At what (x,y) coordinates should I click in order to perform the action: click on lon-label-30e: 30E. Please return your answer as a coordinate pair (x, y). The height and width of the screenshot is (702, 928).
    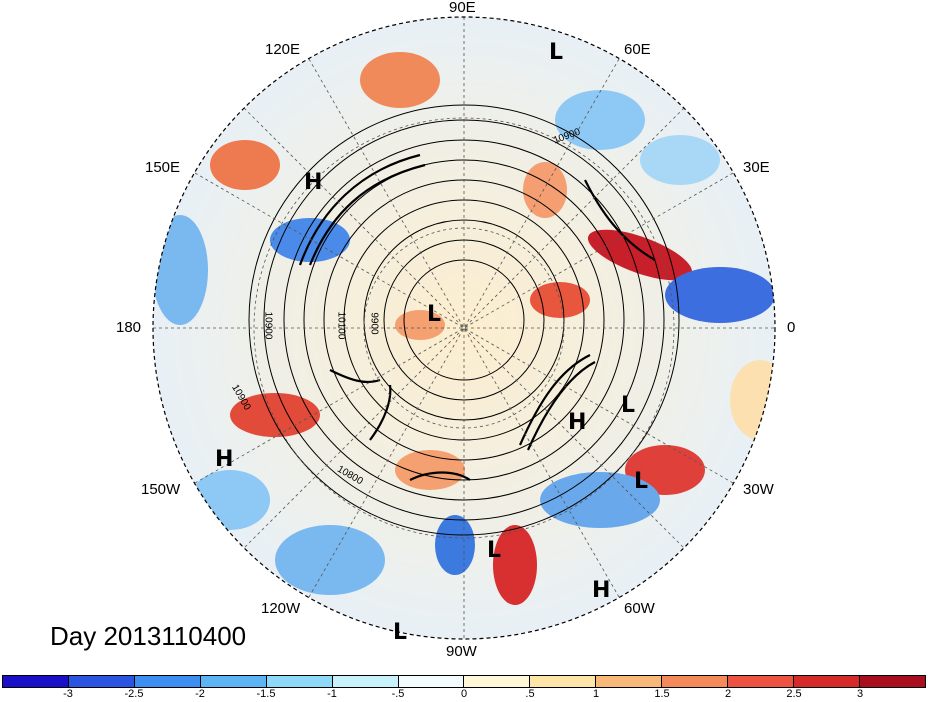
    Looking at the image, I should click on (756, 167).